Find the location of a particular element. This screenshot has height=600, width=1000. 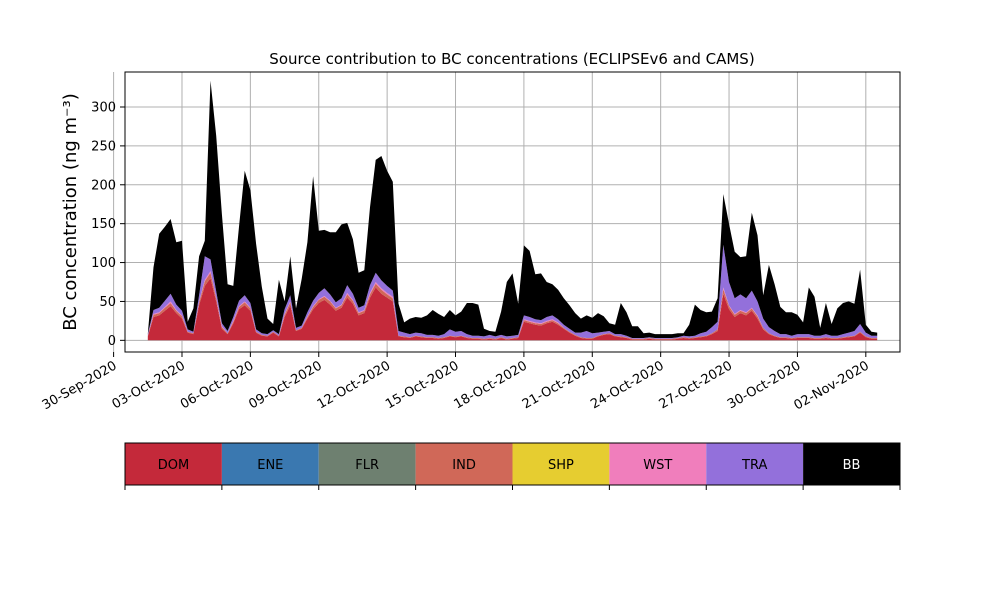

legend-swatch-wst is located at coordinates (658, 464).